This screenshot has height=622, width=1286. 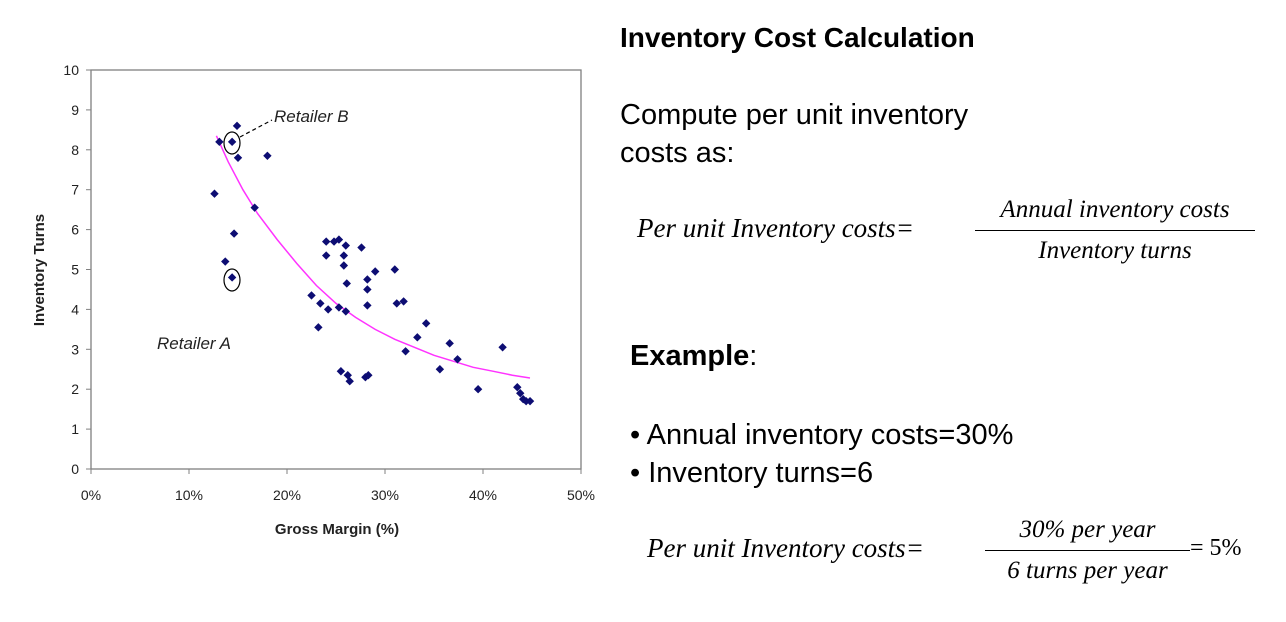 I want to click on formula2-lhs: Per unit Inventory costs=, so click(x=785, y=548).